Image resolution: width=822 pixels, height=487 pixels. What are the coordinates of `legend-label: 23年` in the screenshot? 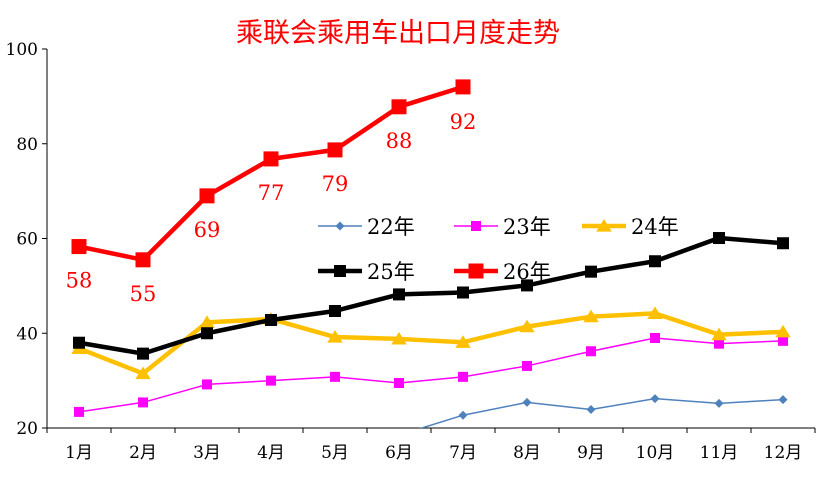 It's located at (527, 227).